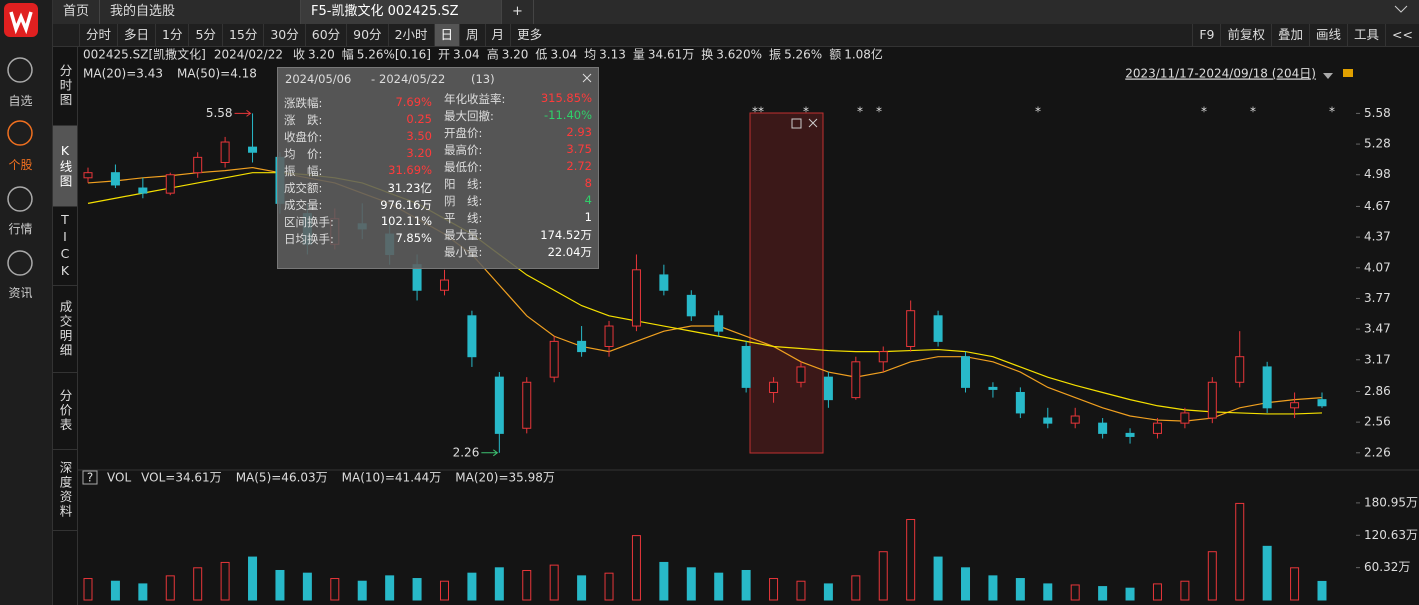  Describe the element at coordinates (20, 229) in the screenshot. I see `sidebar-item: 行情` at that location.